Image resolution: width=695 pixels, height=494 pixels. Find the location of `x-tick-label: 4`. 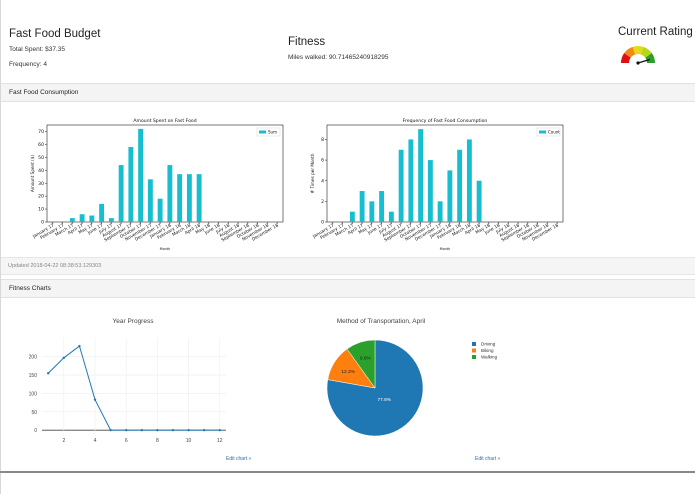

x-tick-label: 4 is located at coordinates (95, 441).